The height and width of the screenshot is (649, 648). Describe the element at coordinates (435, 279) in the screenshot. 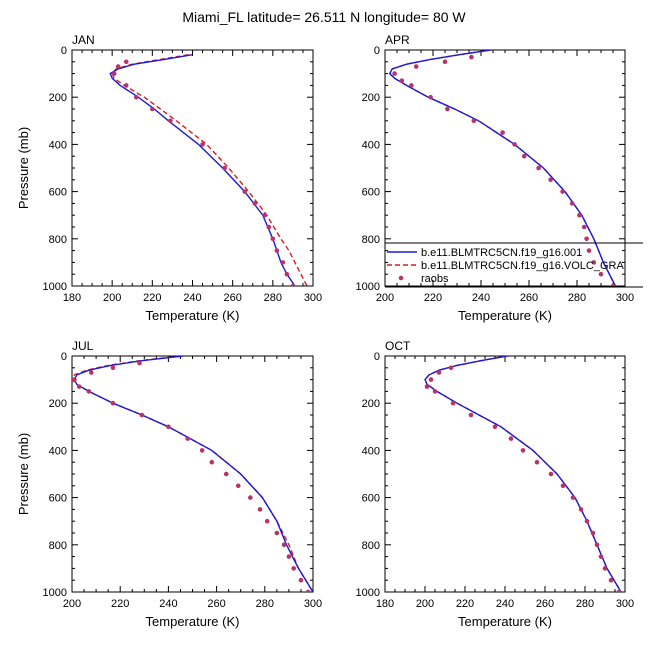

I see `legend-label: raobs` at that location.